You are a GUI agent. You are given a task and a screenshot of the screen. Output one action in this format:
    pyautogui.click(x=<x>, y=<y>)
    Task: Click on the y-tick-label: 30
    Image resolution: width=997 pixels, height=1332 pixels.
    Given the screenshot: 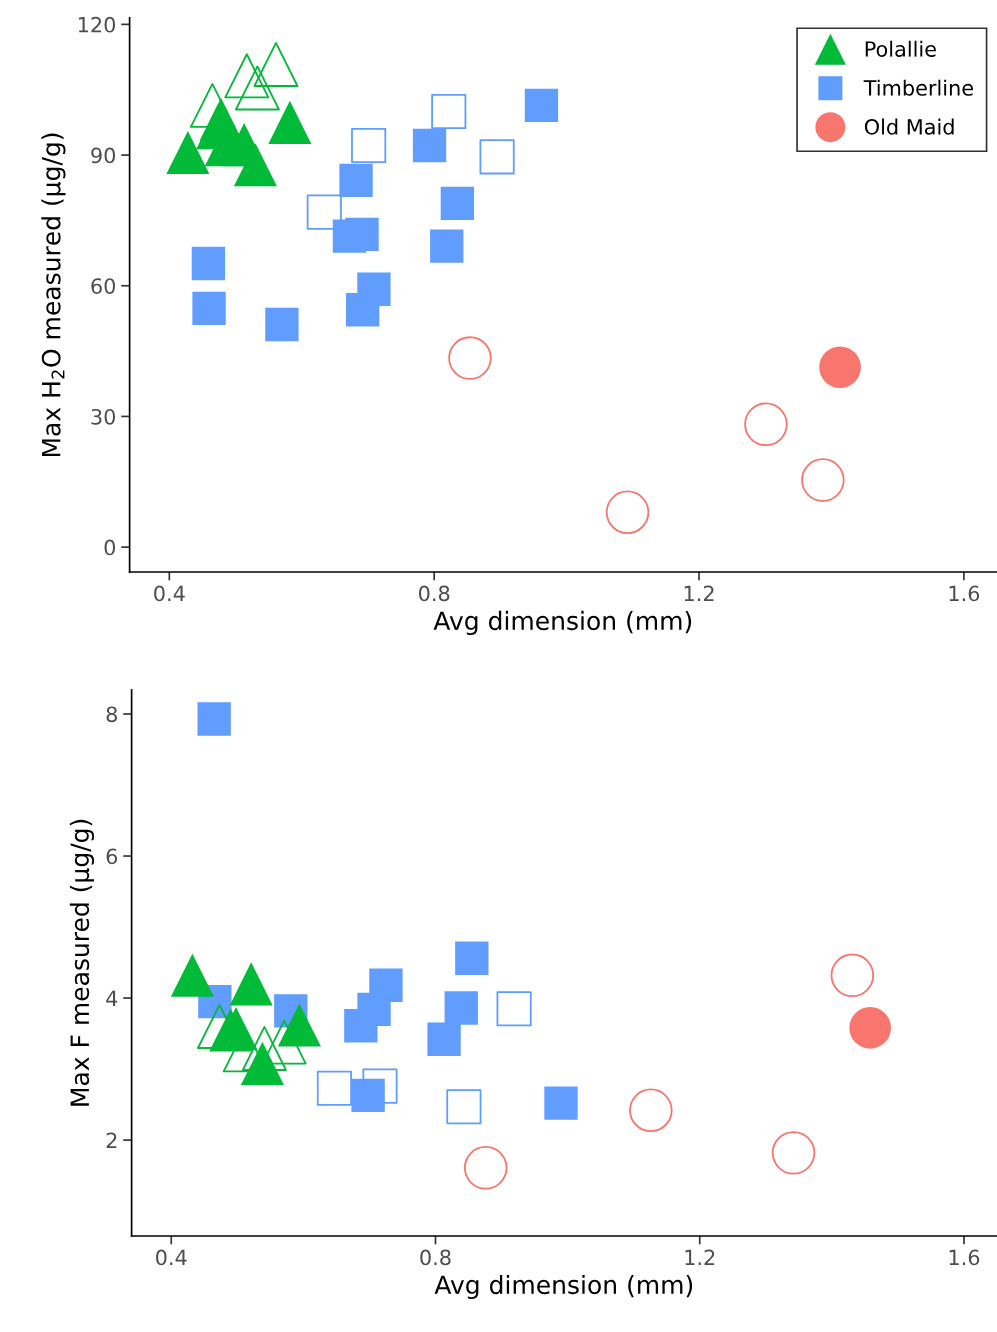 What is the action you would take?
    pyautogui.click(x=103, y=416)
    